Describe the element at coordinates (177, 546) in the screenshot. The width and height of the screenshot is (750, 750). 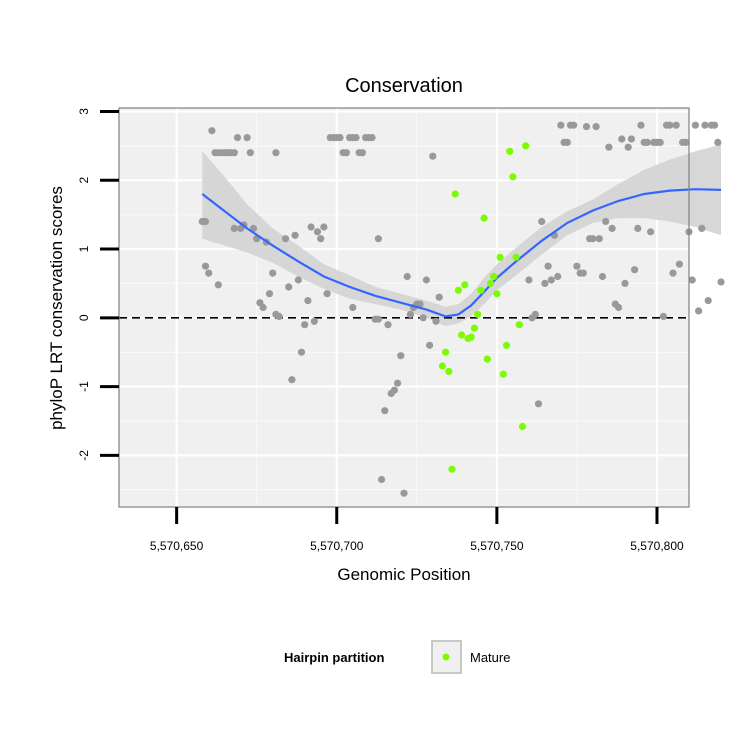
I see `x-tick-label: 5,570,650` at that location.